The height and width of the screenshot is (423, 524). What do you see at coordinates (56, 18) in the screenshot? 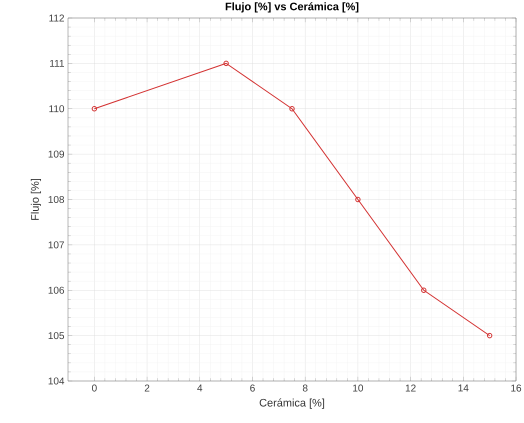
I see `y-tick-label: 112` at bounding box center [56, 18].